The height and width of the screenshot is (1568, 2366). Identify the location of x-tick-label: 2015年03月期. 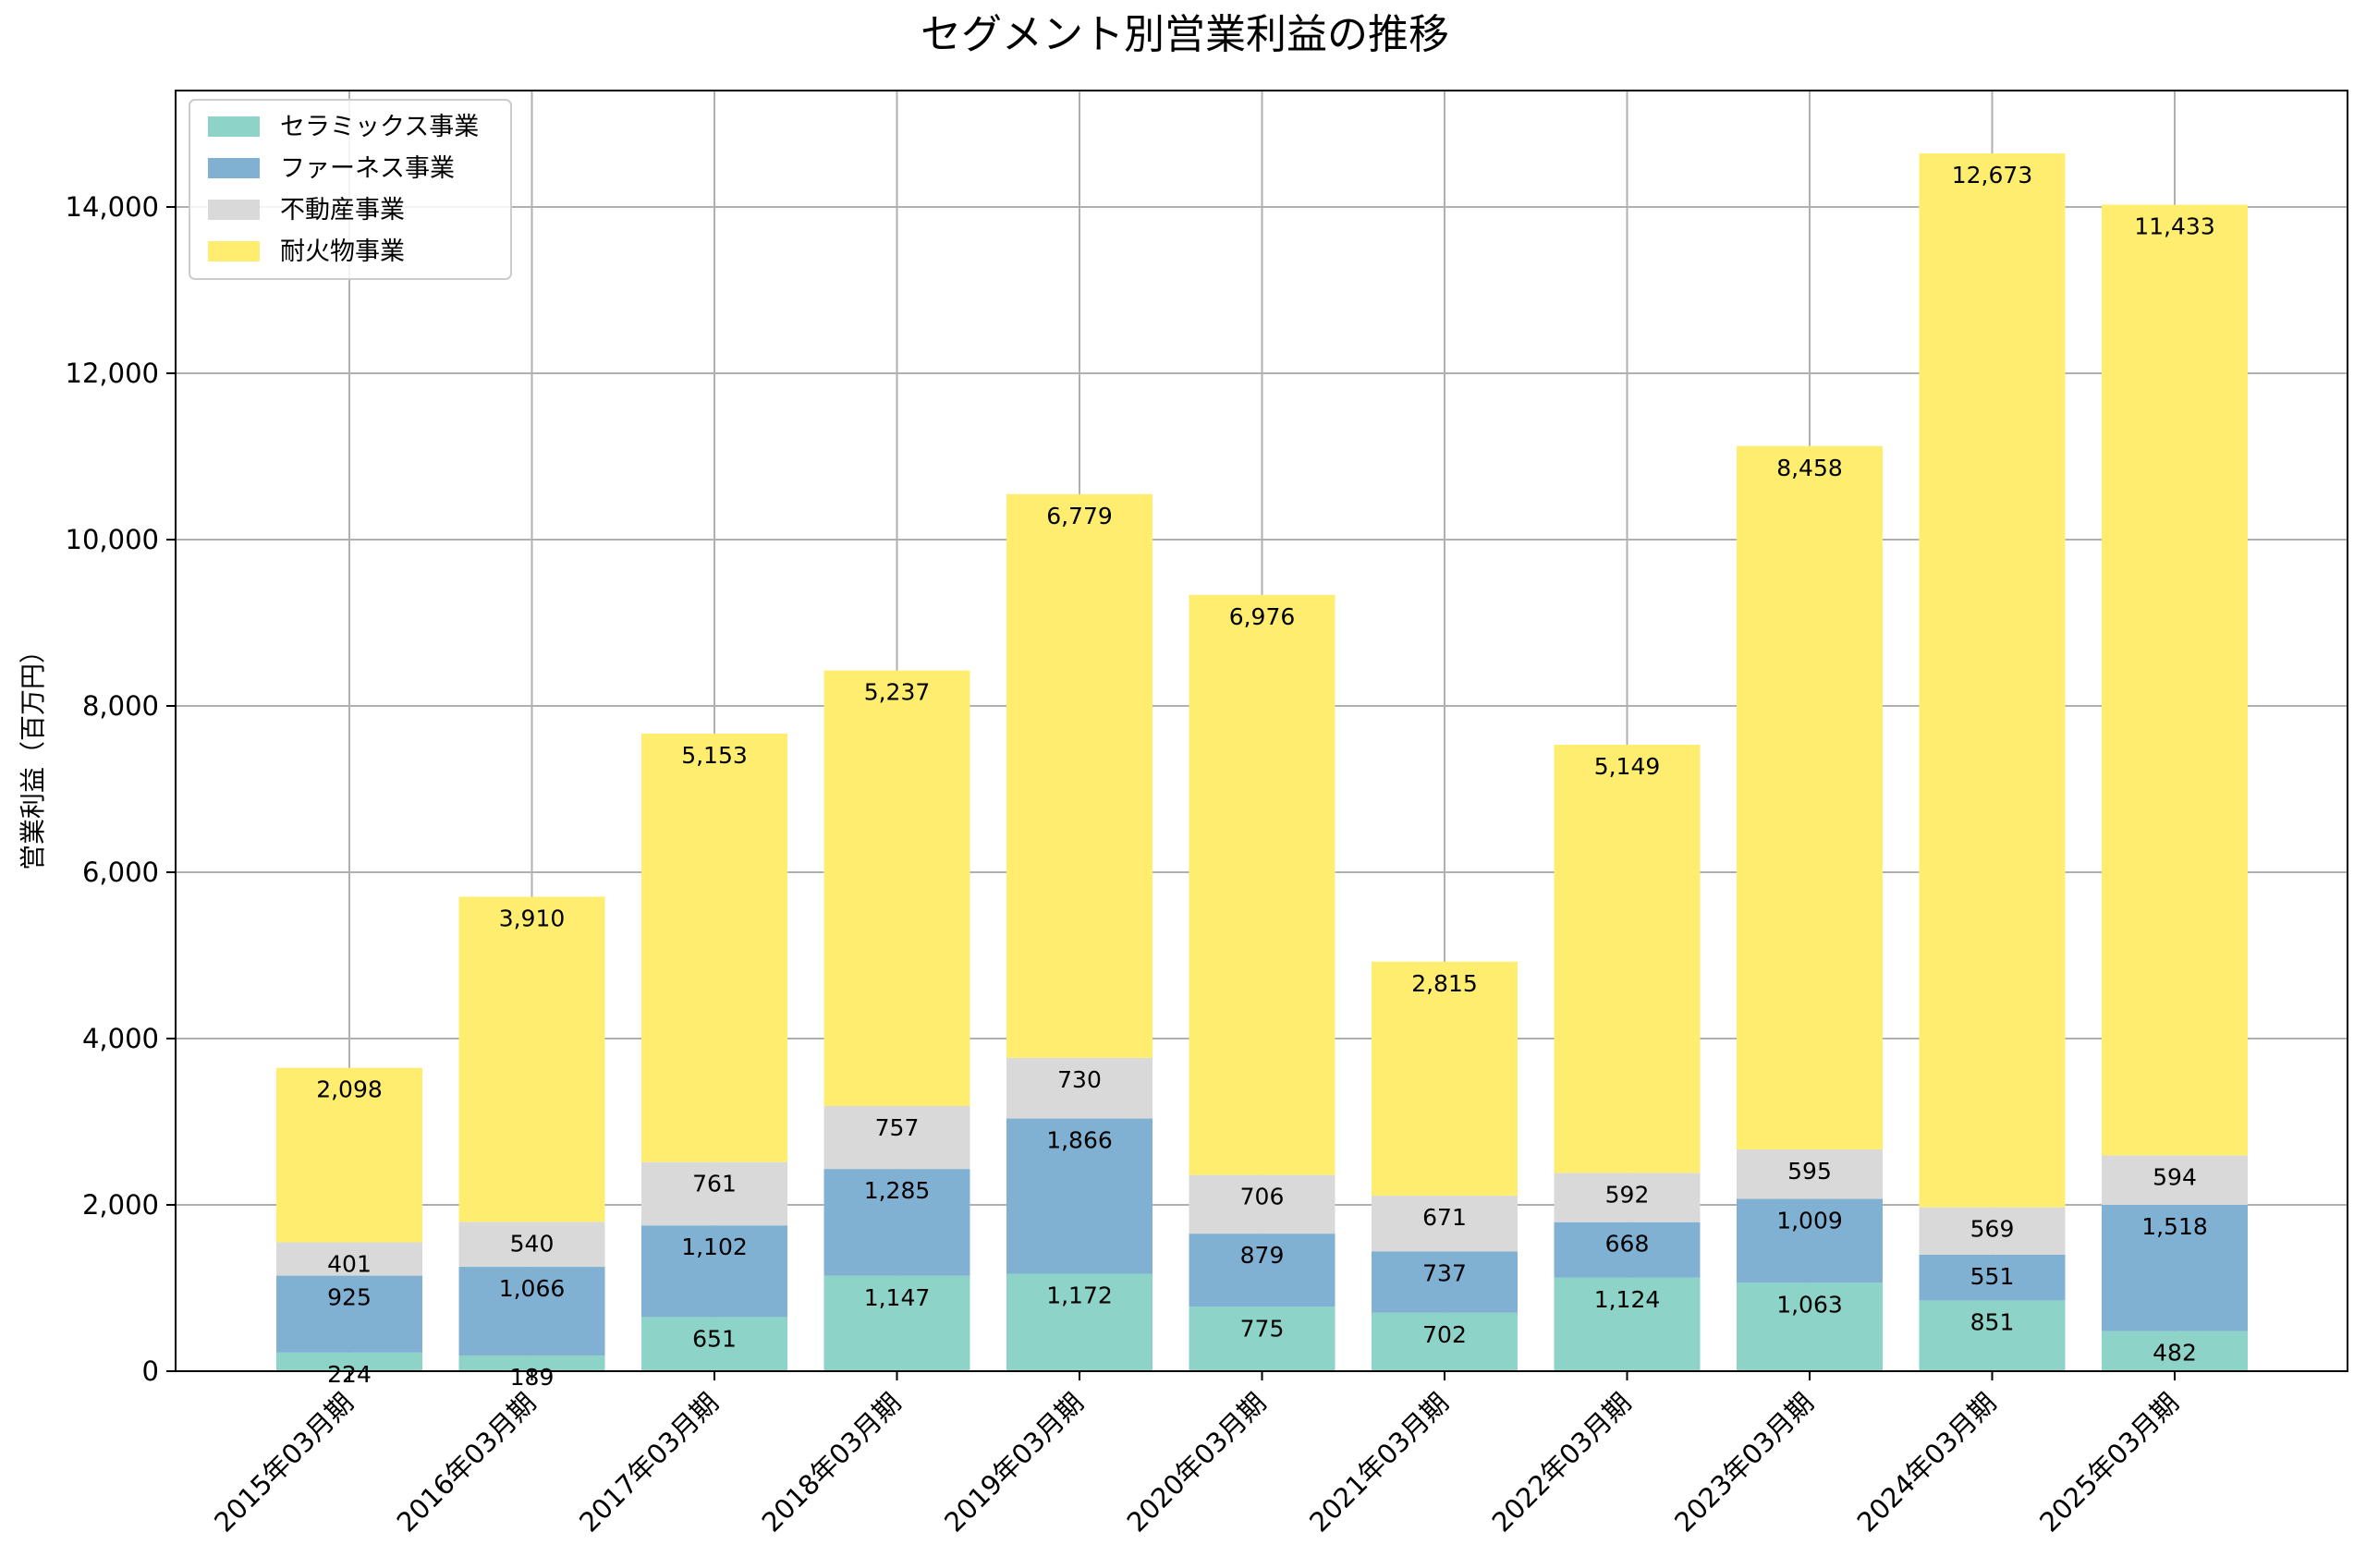
(284, 1462).